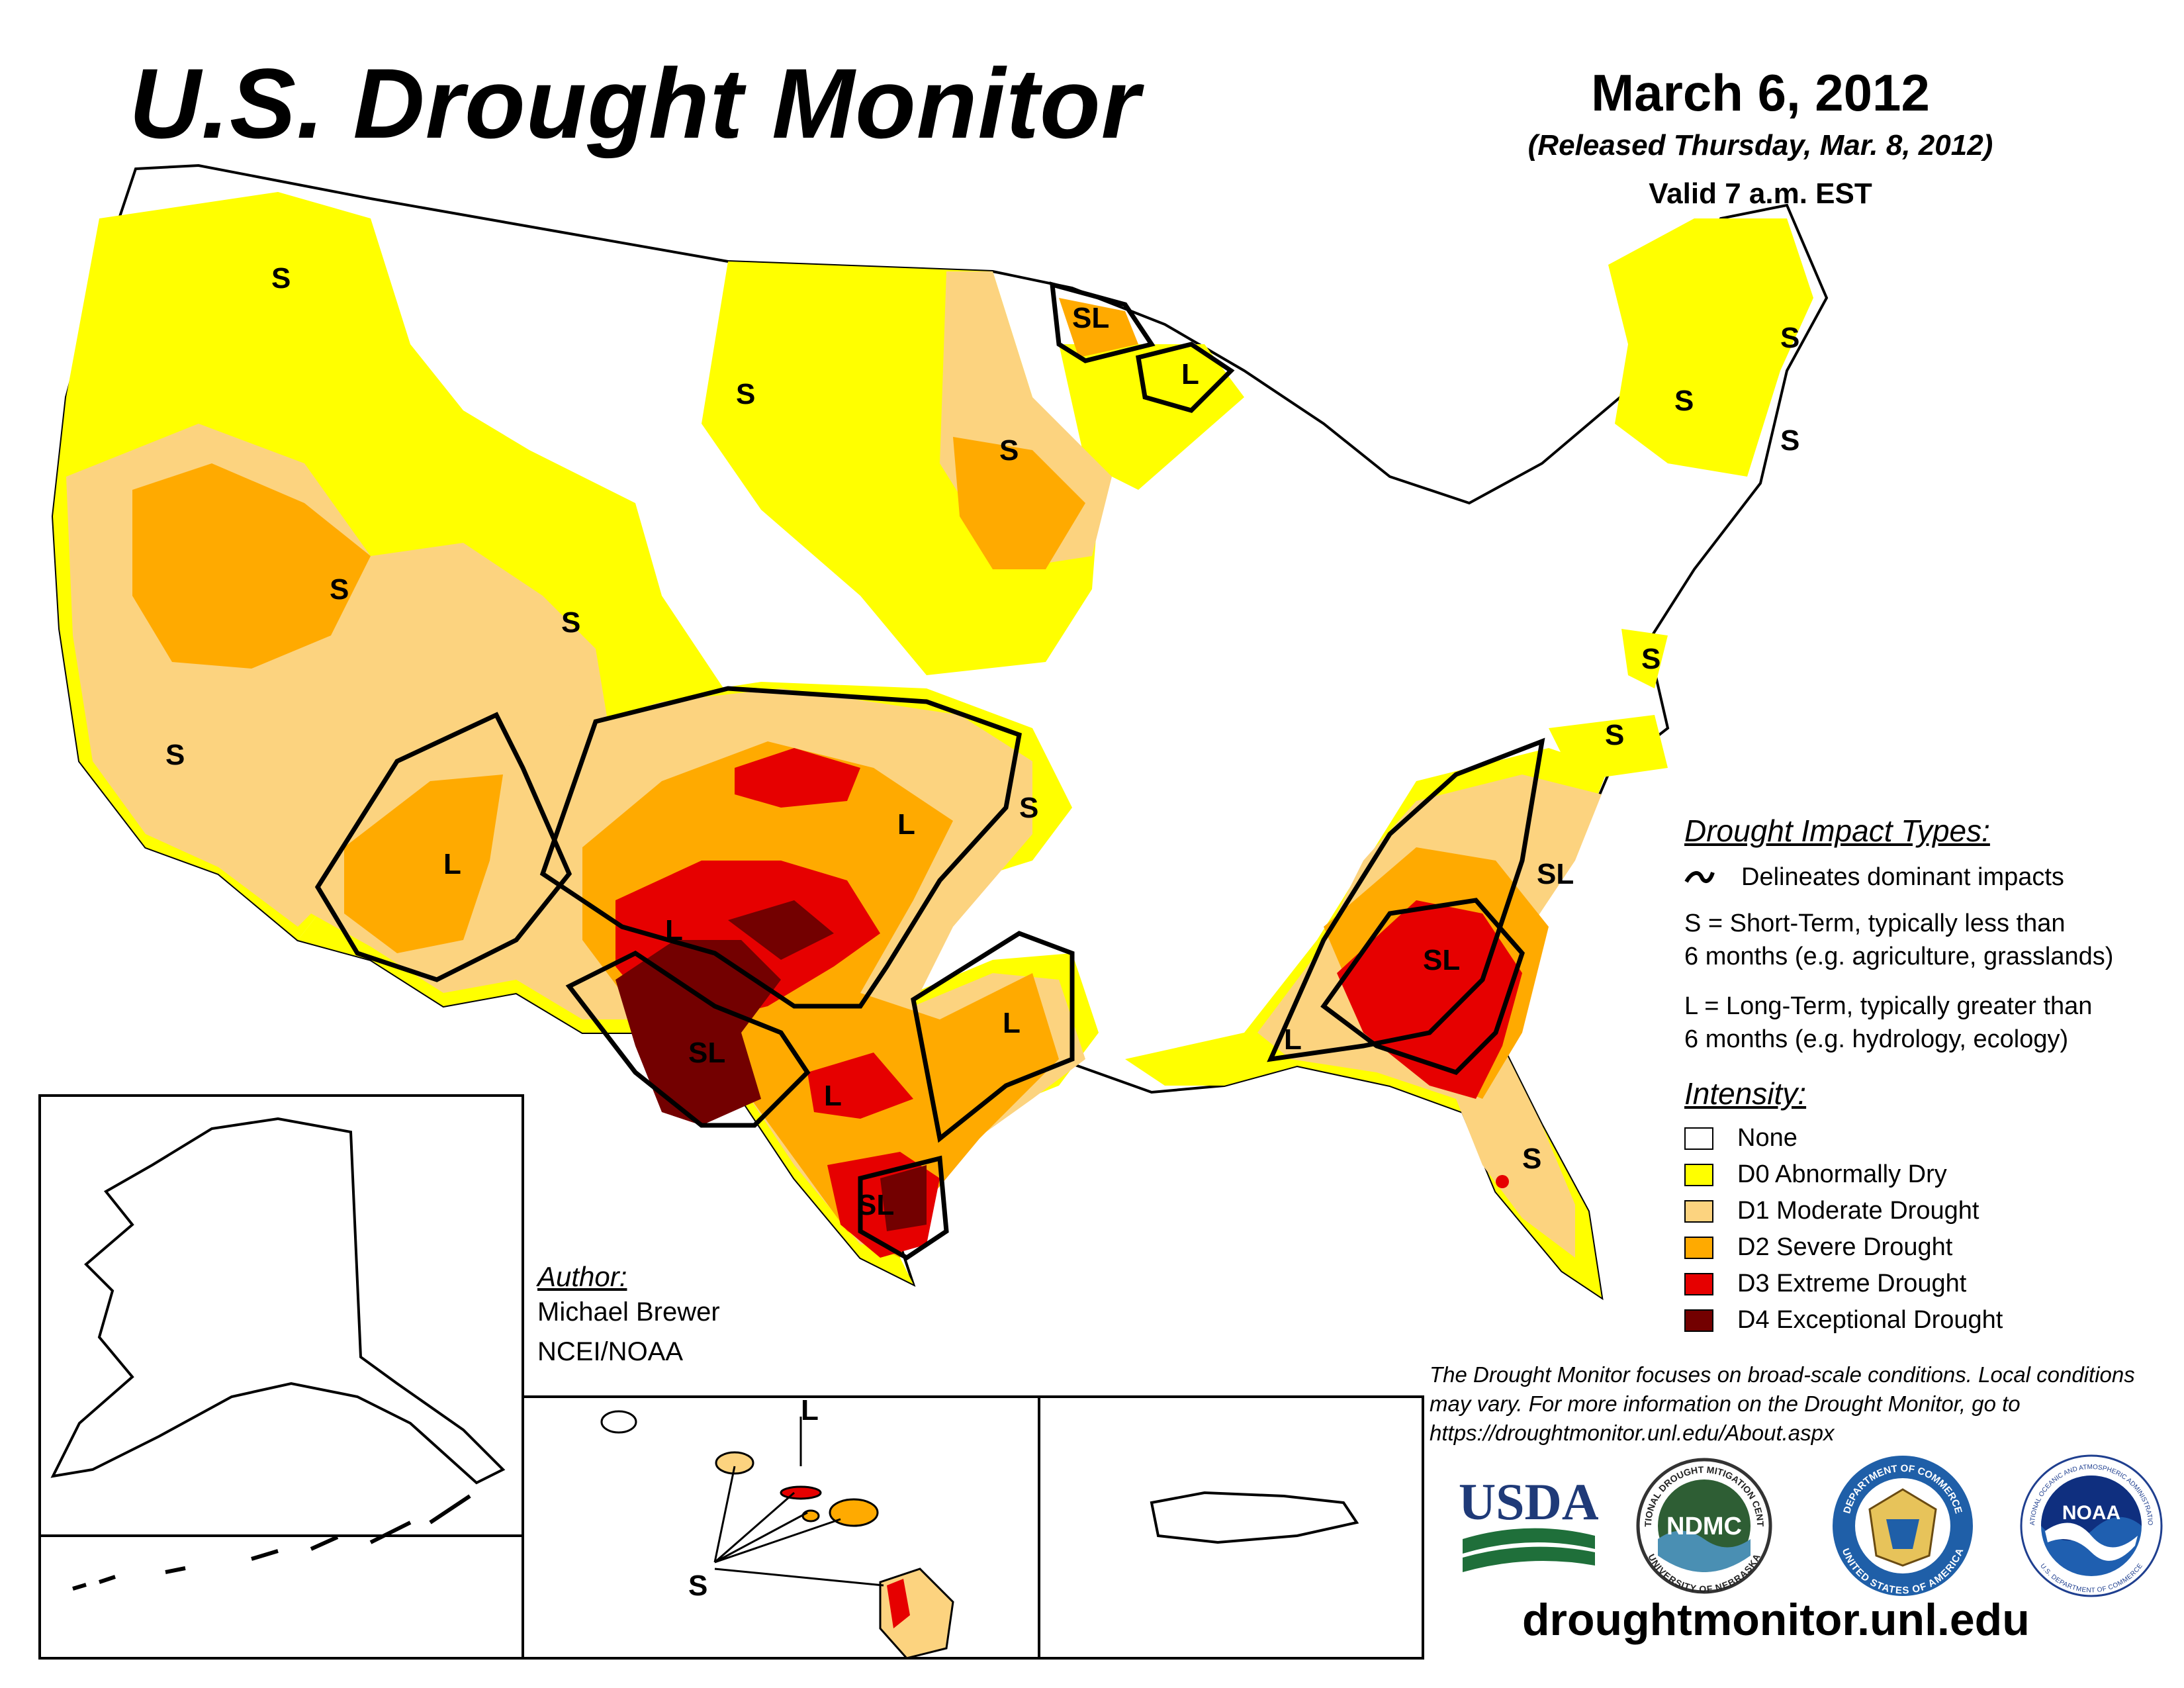 This screenshot has width=2184, height=1688. I want to click on d3-texas-central, so click(860, 1086).